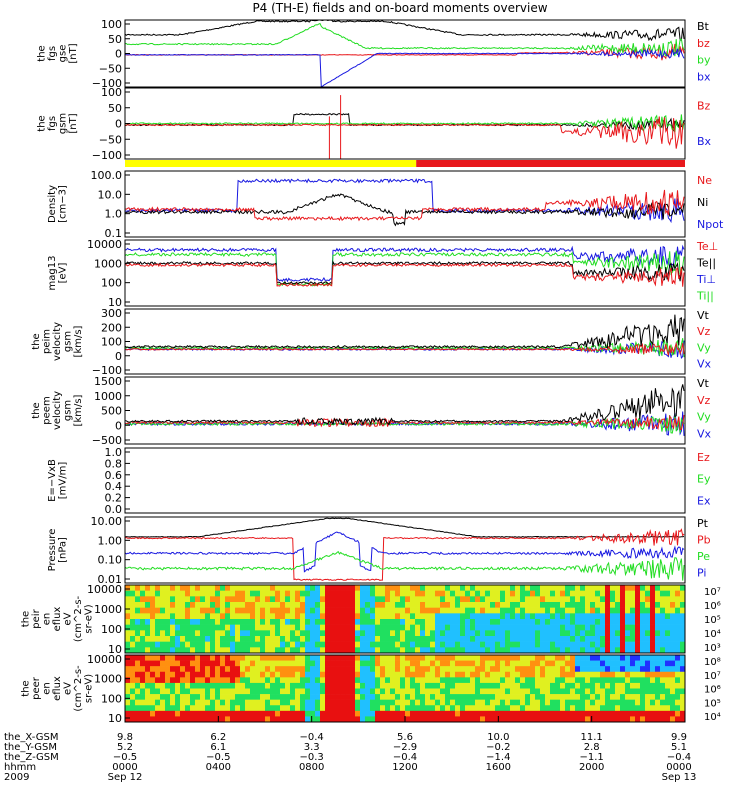 The image size is (750, 800). I want to click on x-axis-value: −0.4, so click(679, 757).